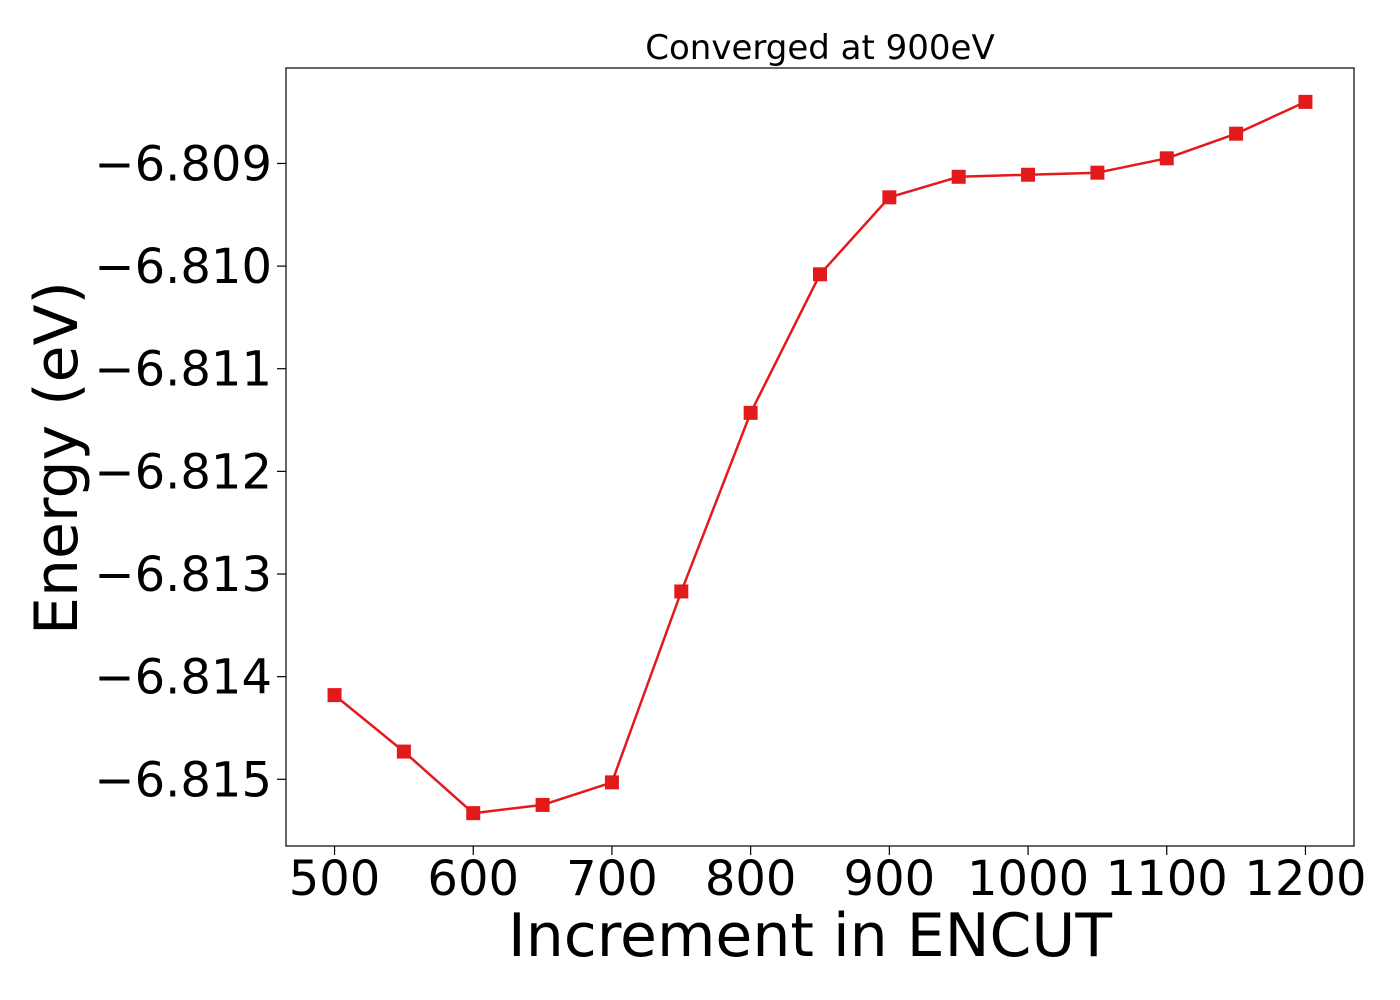 The image size is (1400, 1000). I want to click on x-axis: 500 600 700 800 900 1000 1100 1200, so click(828, 876).